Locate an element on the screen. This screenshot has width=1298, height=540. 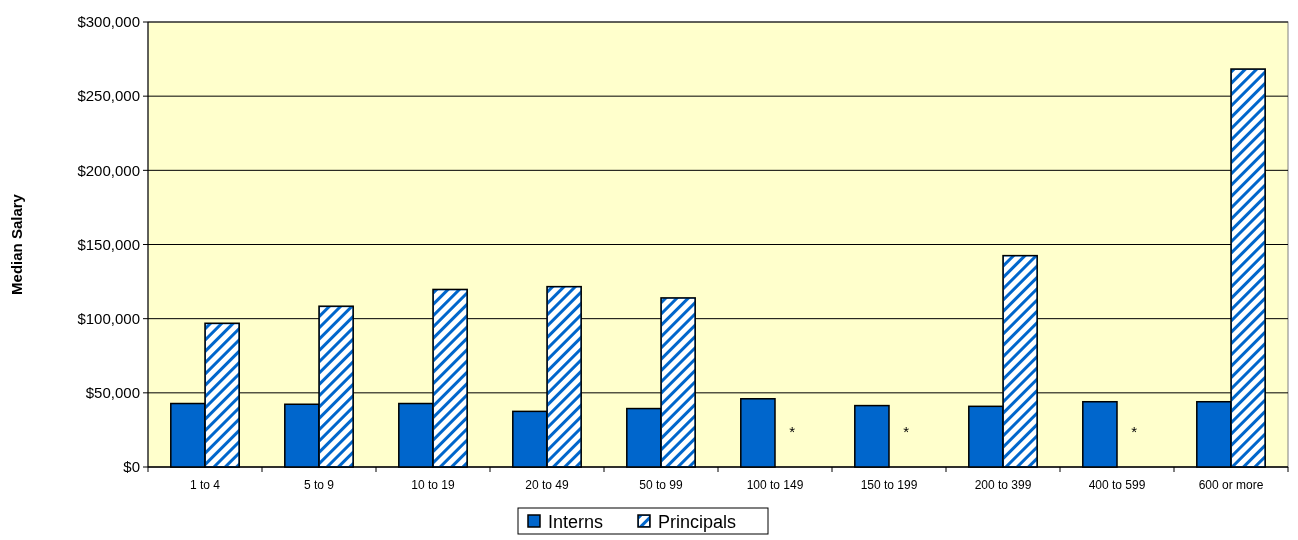
x-tick-label: 150 to 199 is located at coordinates (889, 485).